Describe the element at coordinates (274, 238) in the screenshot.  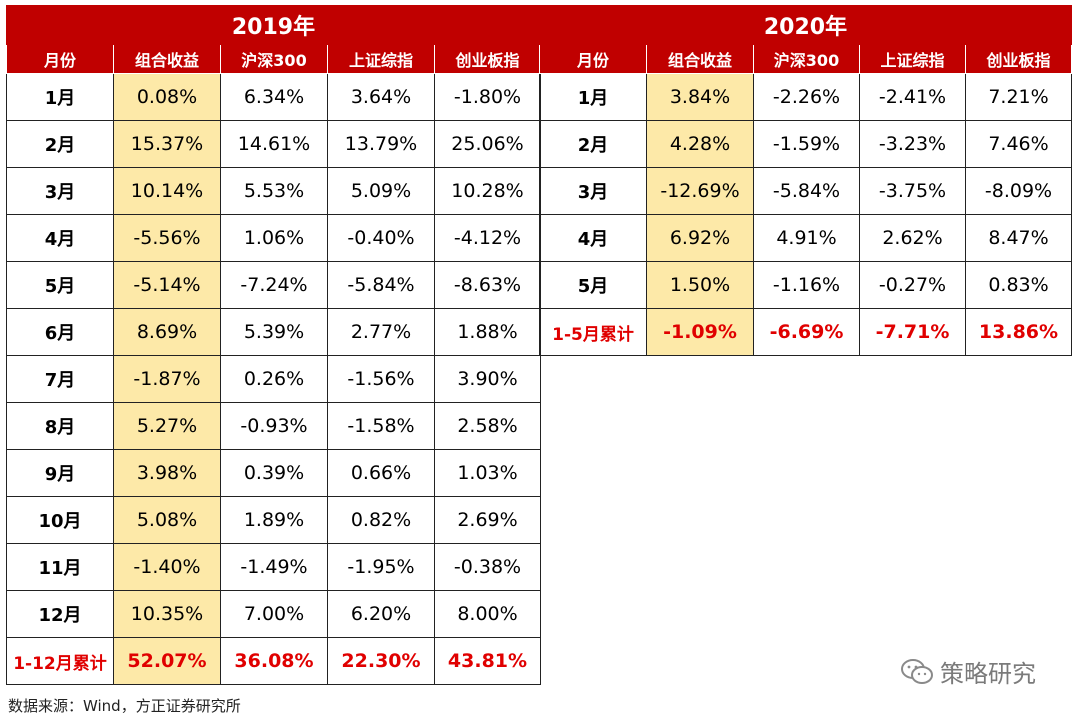
I see `index-return-cell: 1.06%` at that location.